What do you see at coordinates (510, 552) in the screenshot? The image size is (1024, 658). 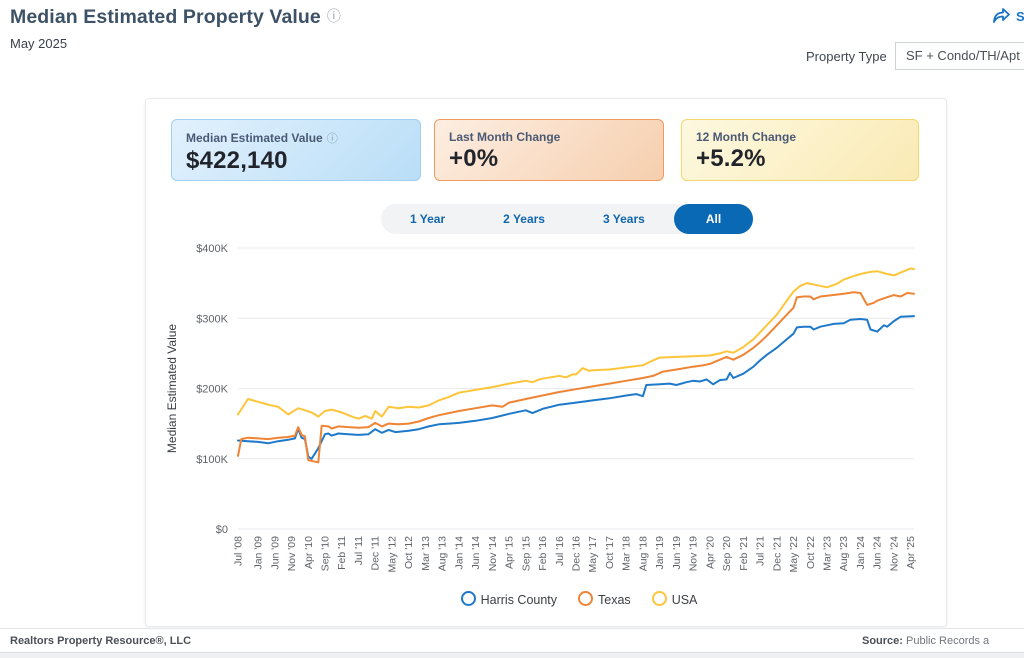 I see `svg-text: Apr '15` at bounding box center [510, 552].